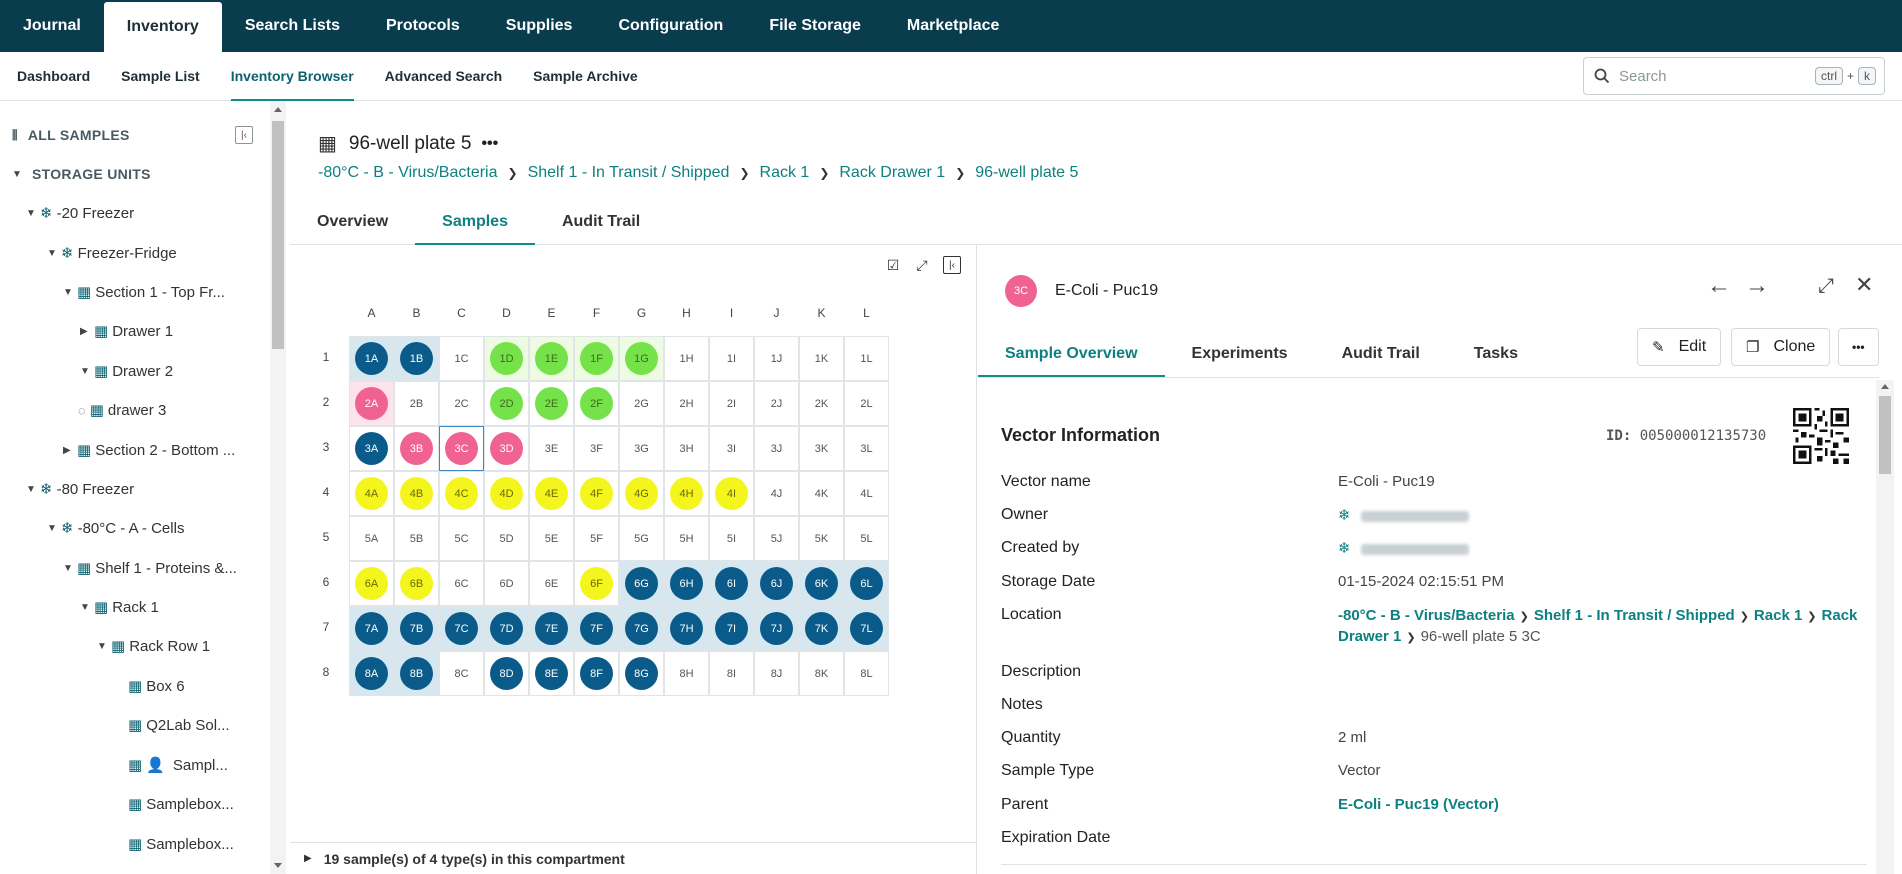 This screenshot has width=1902, height=874. Describe the element at coordinates (1027, 172) in the screenshot. I see `breadcrumb-link: 96-well plate 5` at that location.